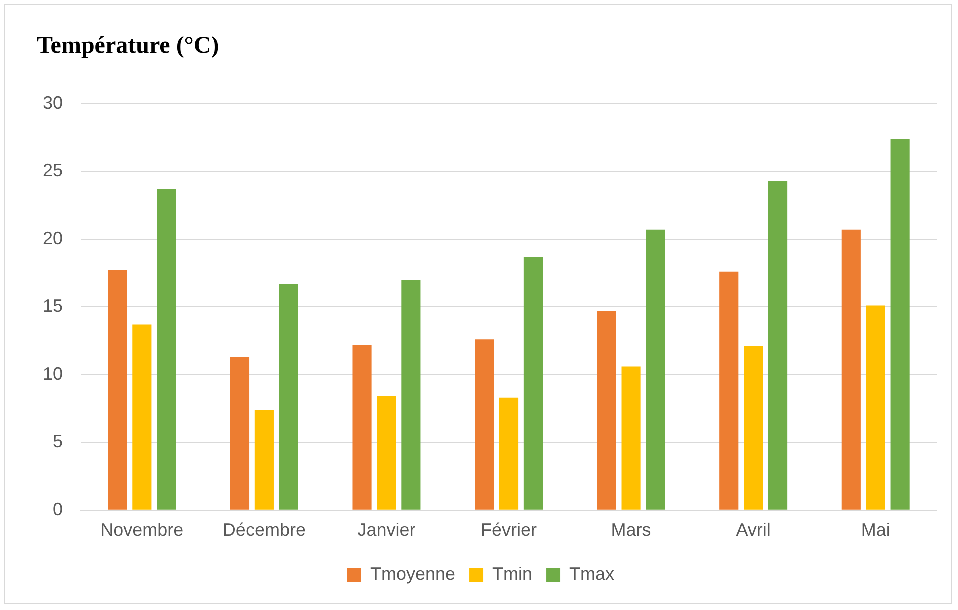  I want to click on y-tick-label: 20, so click(53, 238).